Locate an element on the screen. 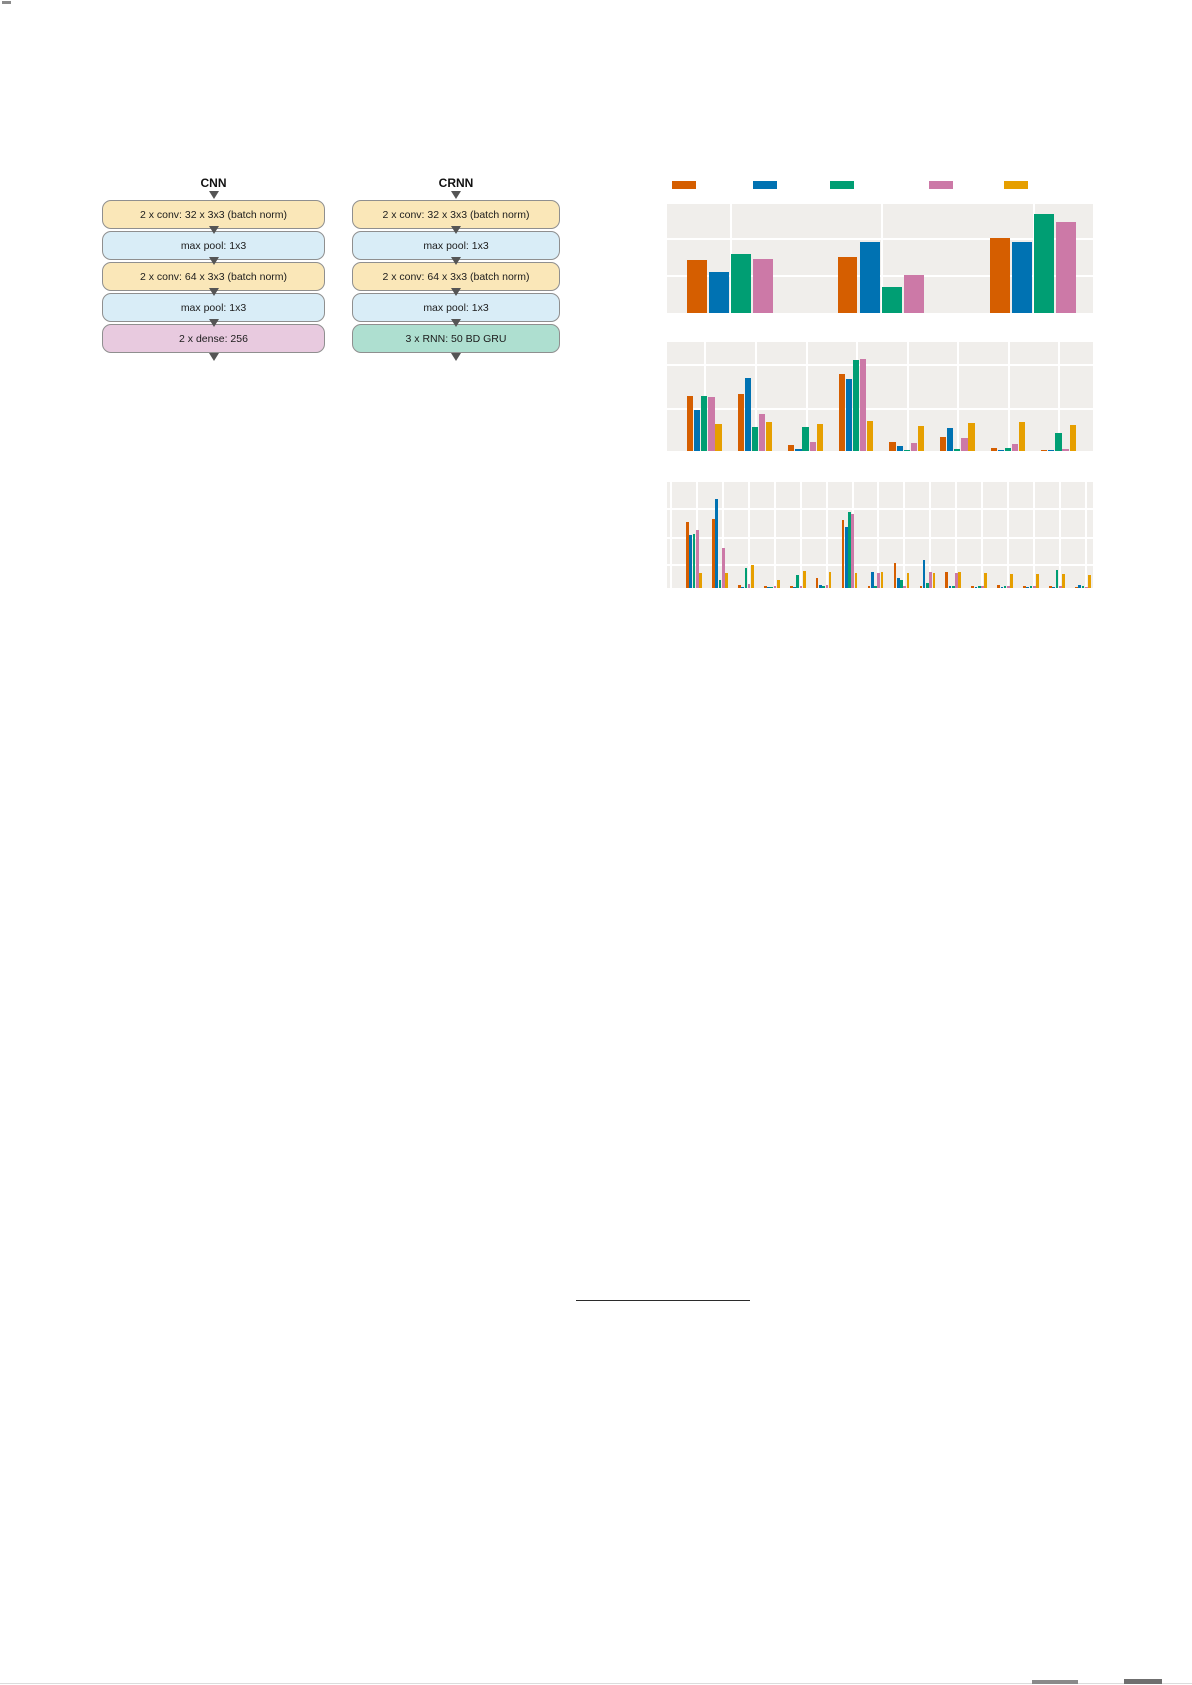 The height and width of the screenshot is (1685, 1192). bar-vermillion-g12 is located at coordinates (973, 587).